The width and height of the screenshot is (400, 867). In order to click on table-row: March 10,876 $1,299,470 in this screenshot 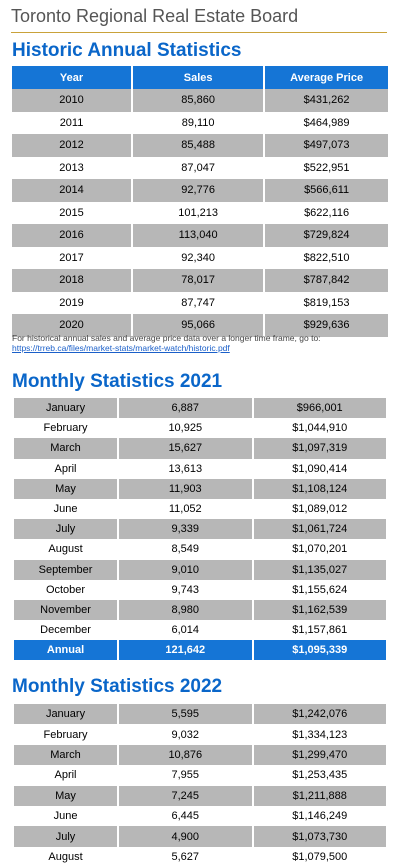, I will do `click(200, 755)`.